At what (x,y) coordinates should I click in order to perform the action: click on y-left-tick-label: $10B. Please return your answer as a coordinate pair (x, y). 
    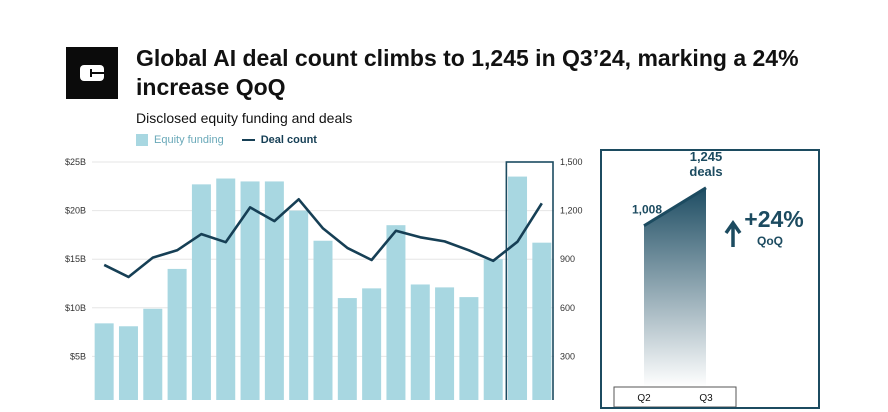
    Looking at the image, I should click on (75, 308).